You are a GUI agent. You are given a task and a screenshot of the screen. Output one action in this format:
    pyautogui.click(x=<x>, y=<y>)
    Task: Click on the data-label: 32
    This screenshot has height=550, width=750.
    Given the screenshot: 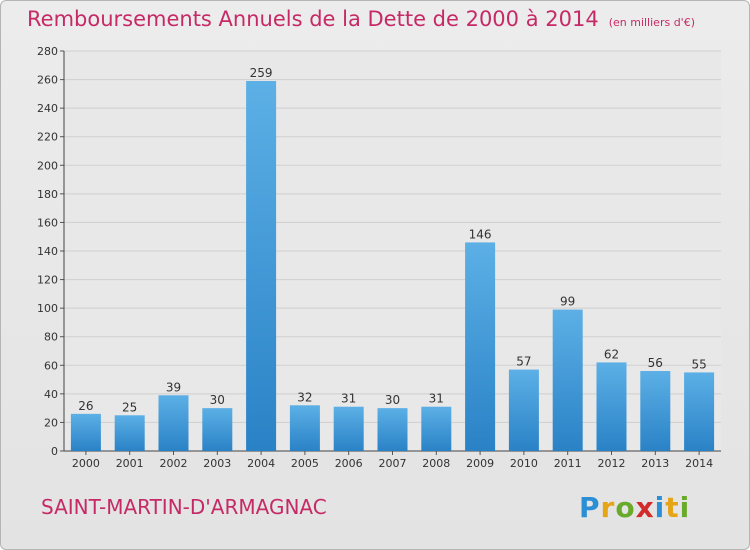 What is the action you would take?
    pyautogui.click(x=304, y=397)
    